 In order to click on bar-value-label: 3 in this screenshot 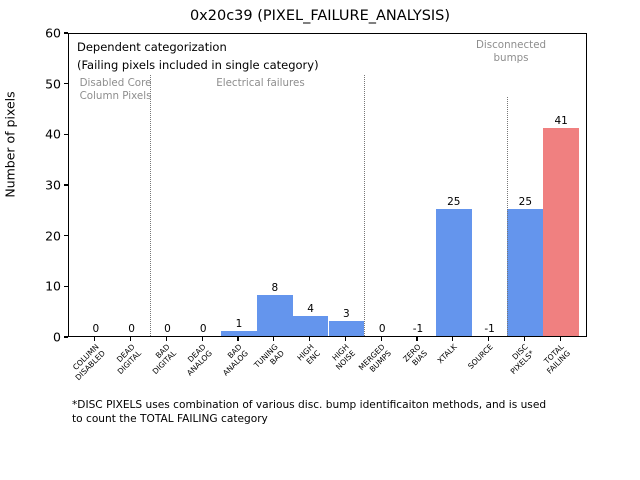, I will do `click(346, 313)`.